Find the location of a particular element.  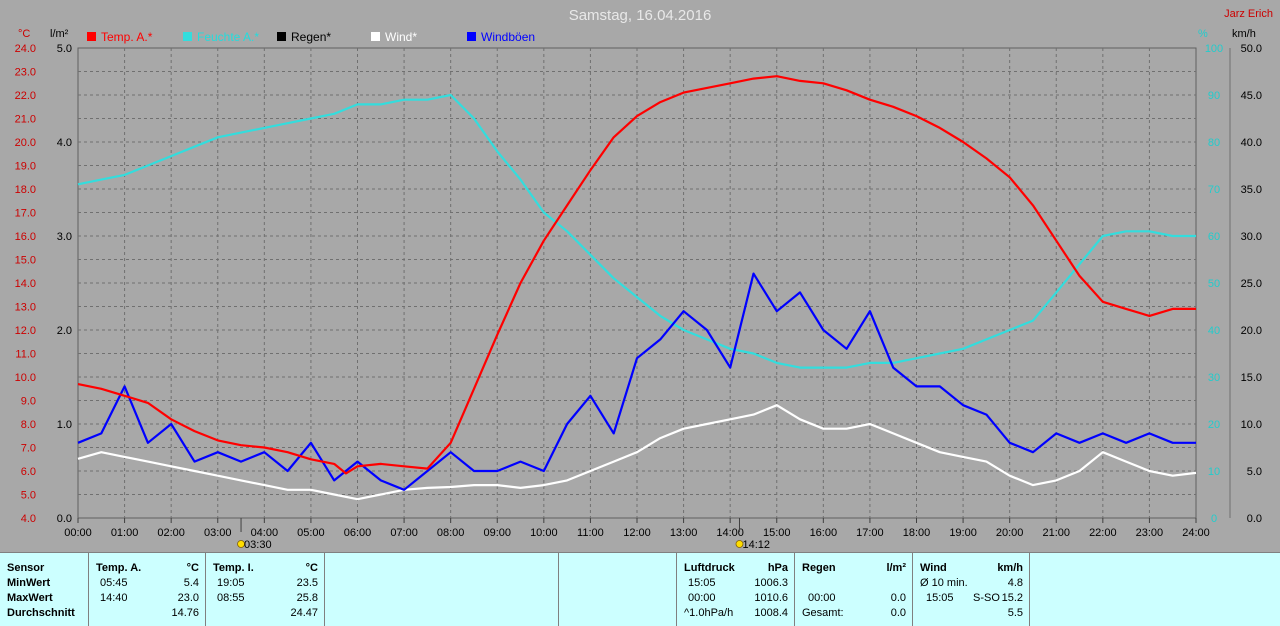

x-tick-label: 15:00 is located at coordinates (777, 533).